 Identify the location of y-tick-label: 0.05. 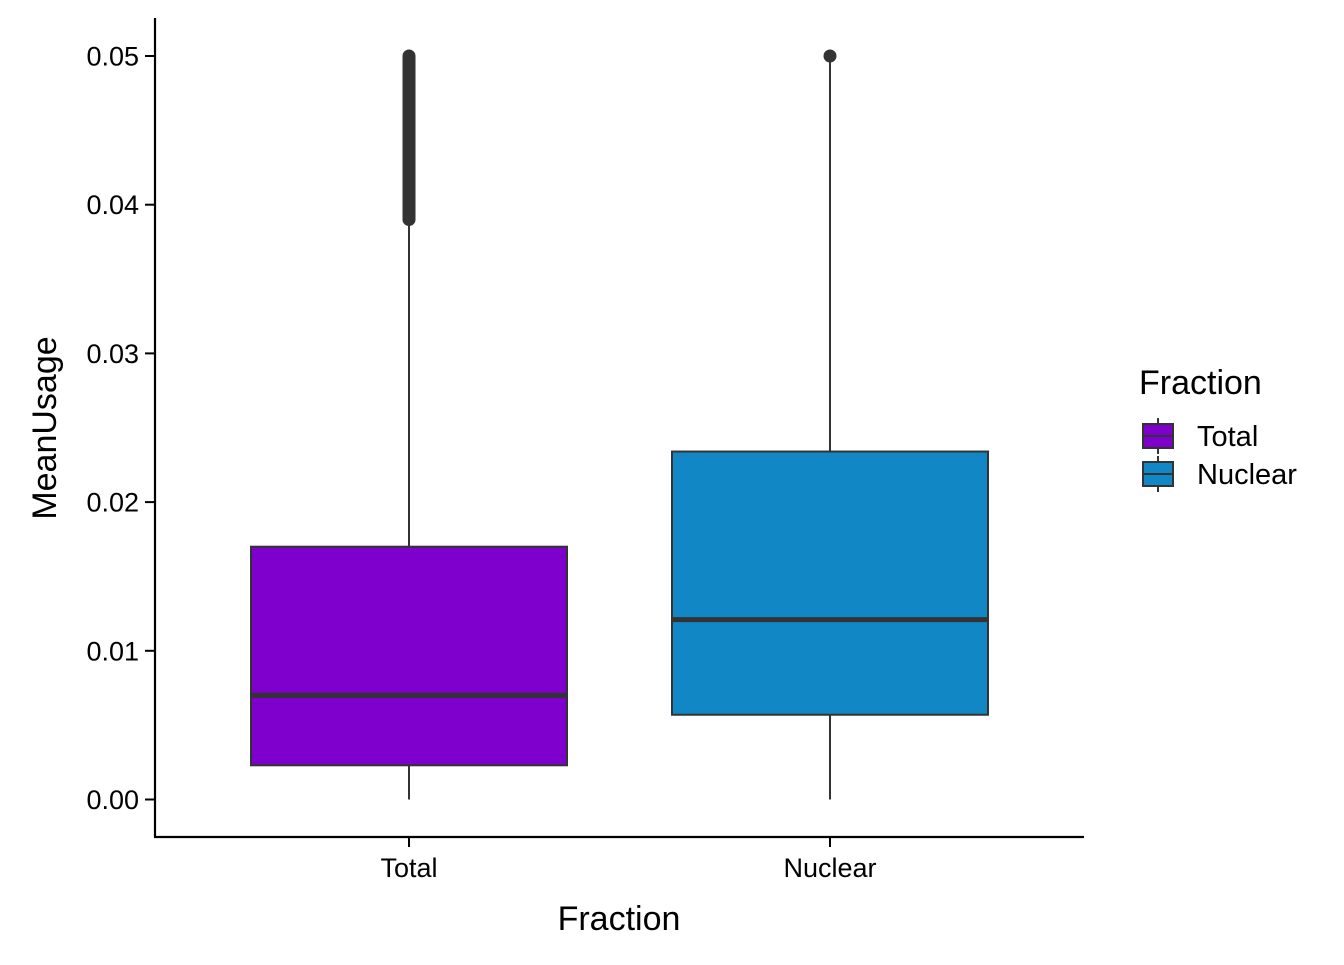
(112, 57).